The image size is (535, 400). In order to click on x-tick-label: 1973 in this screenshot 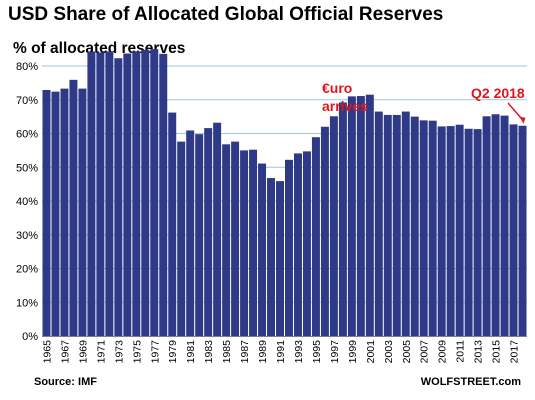, I will do `click(119, 352)`.